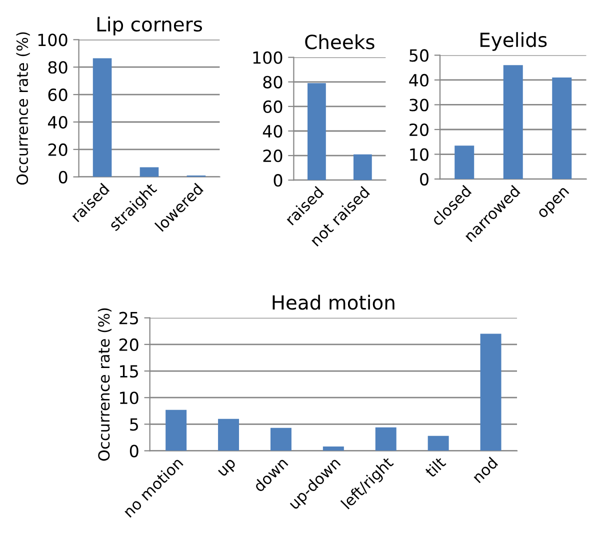 The image size is (597, 536). Describe the element at coordinates (513, 41) in the screenshot. I see `chart-title: Eyelids` at that location.